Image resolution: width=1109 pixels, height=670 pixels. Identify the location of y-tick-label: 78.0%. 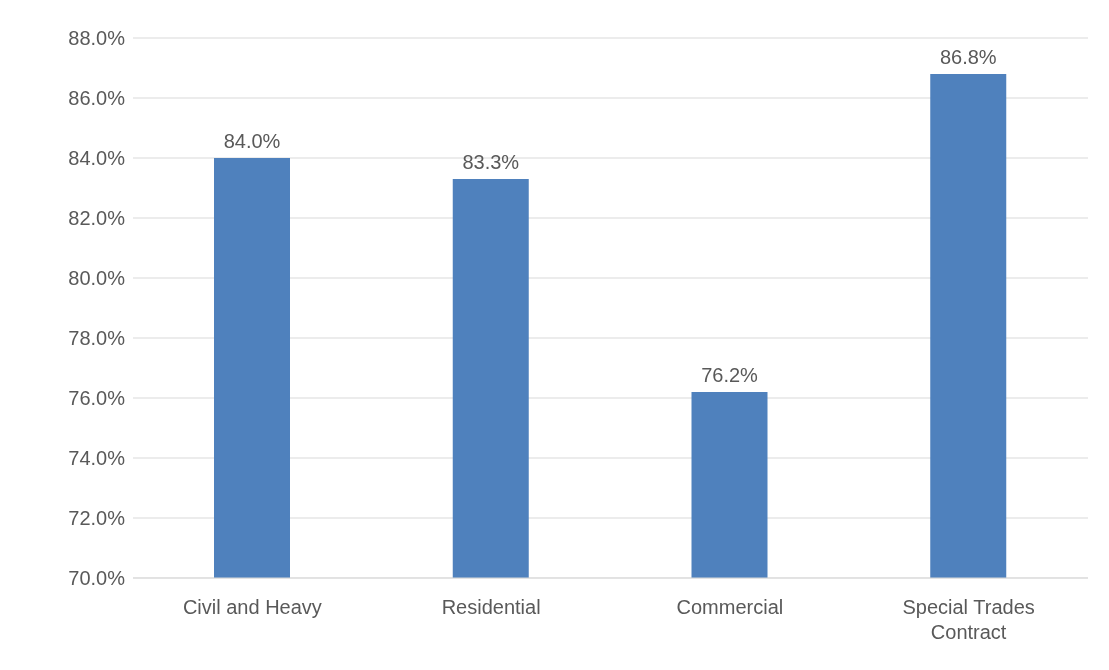
(97, 338).